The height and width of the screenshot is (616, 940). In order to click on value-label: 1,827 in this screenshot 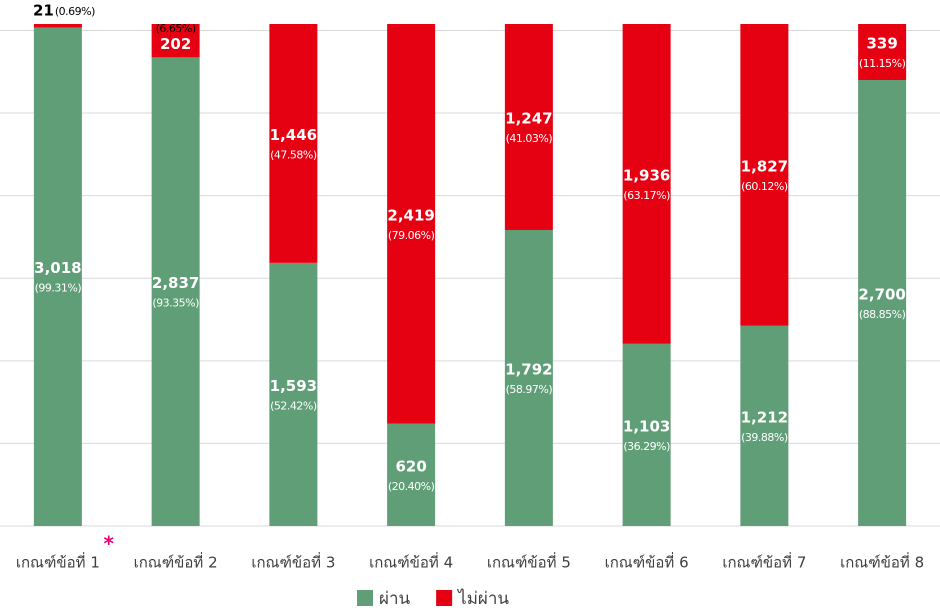, I will do `click(764, 166)`.